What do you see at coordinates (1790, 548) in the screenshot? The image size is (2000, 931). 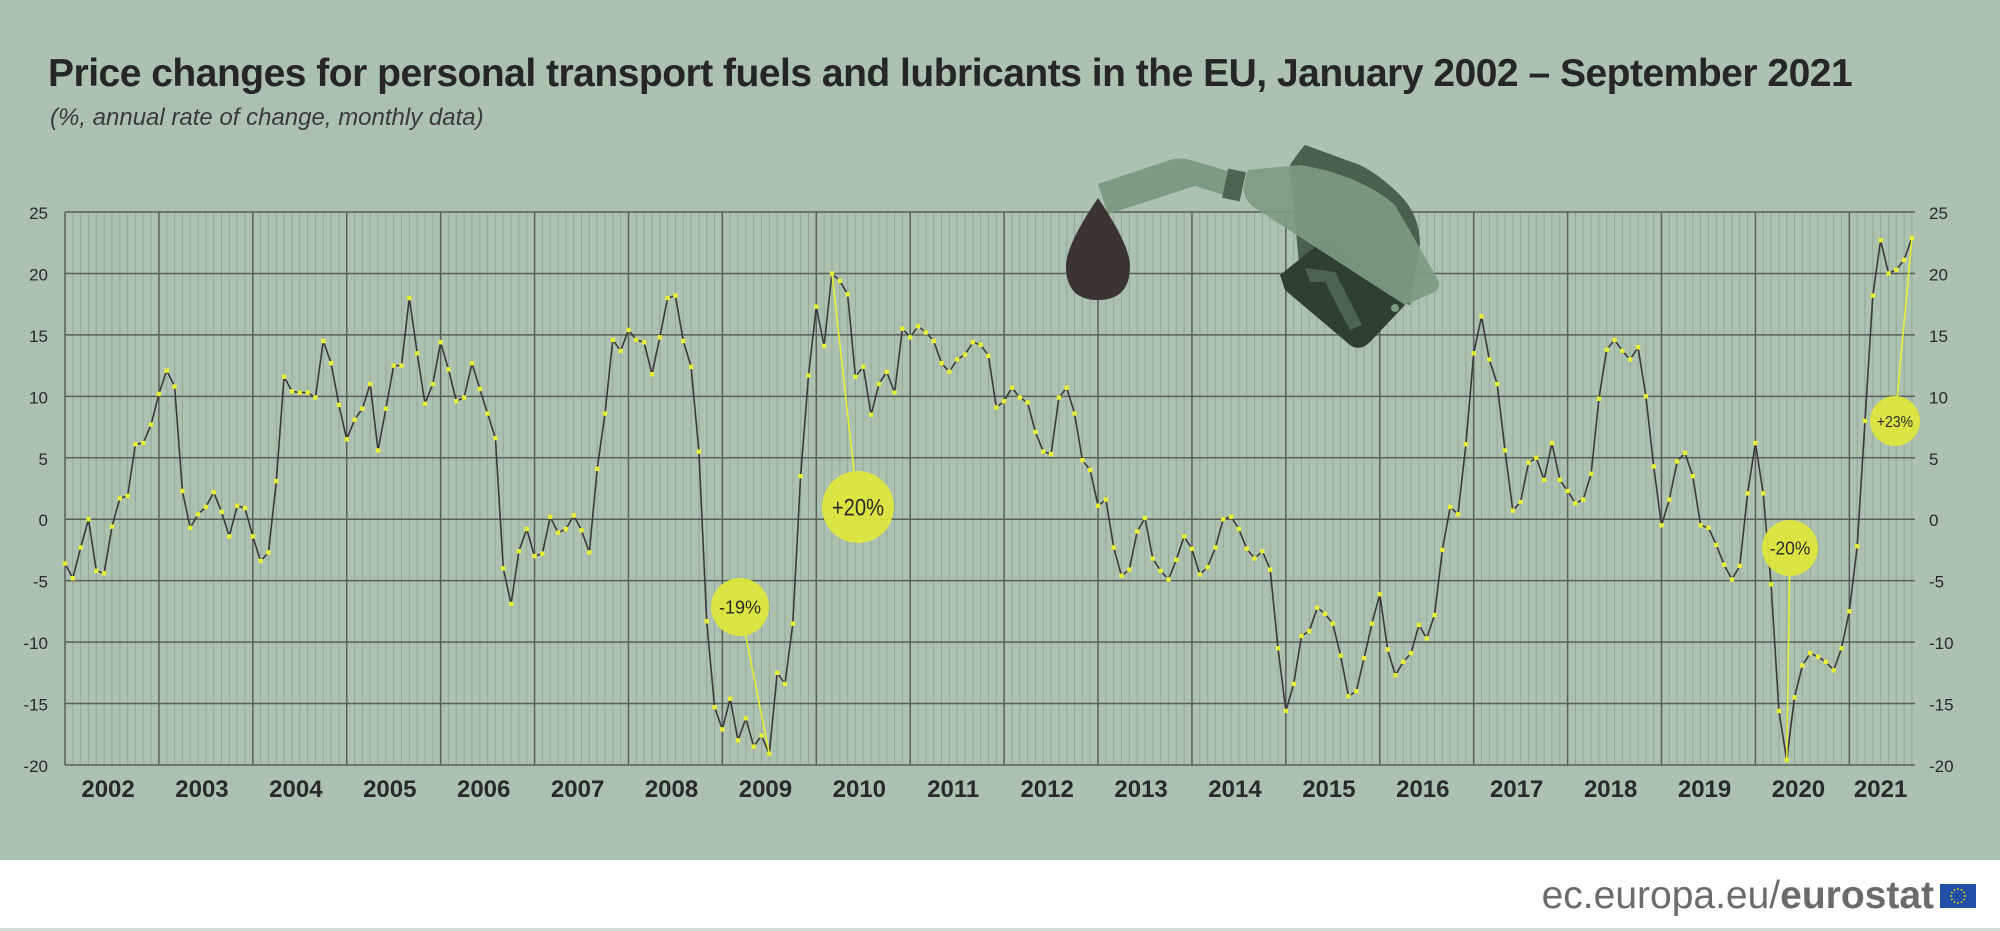 I see `annotation-label: -20%` at bounding box center [1790, 548].